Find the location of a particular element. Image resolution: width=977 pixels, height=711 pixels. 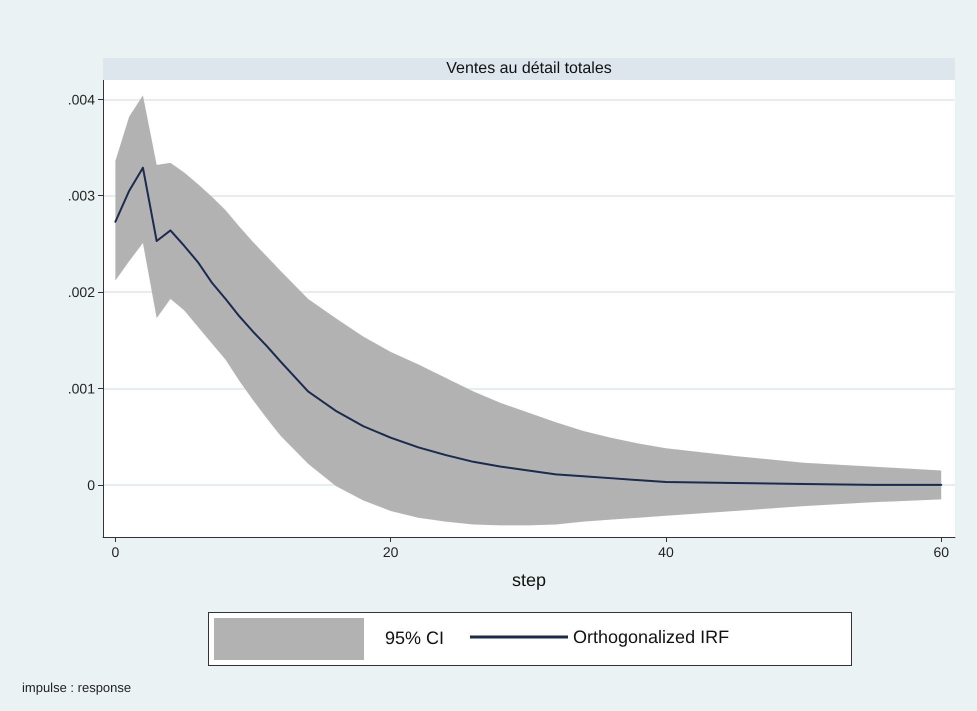

x-axis-title: step is located at coordinates (529, 580).